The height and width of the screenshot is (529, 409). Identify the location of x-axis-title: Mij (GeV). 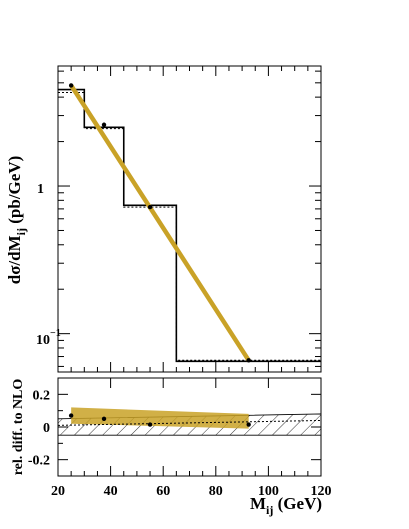
(286, 505).